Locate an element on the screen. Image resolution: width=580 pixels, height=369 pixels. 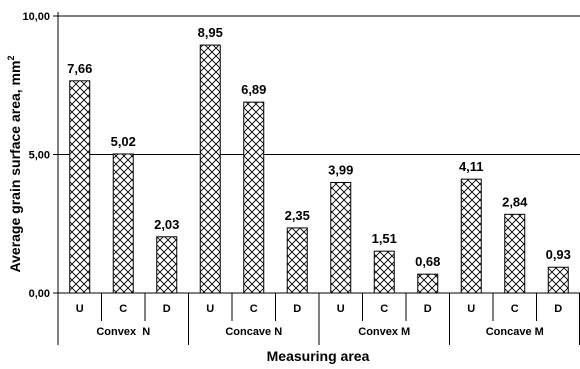
data-label: 4,11 is located at coordinates (471, 166).